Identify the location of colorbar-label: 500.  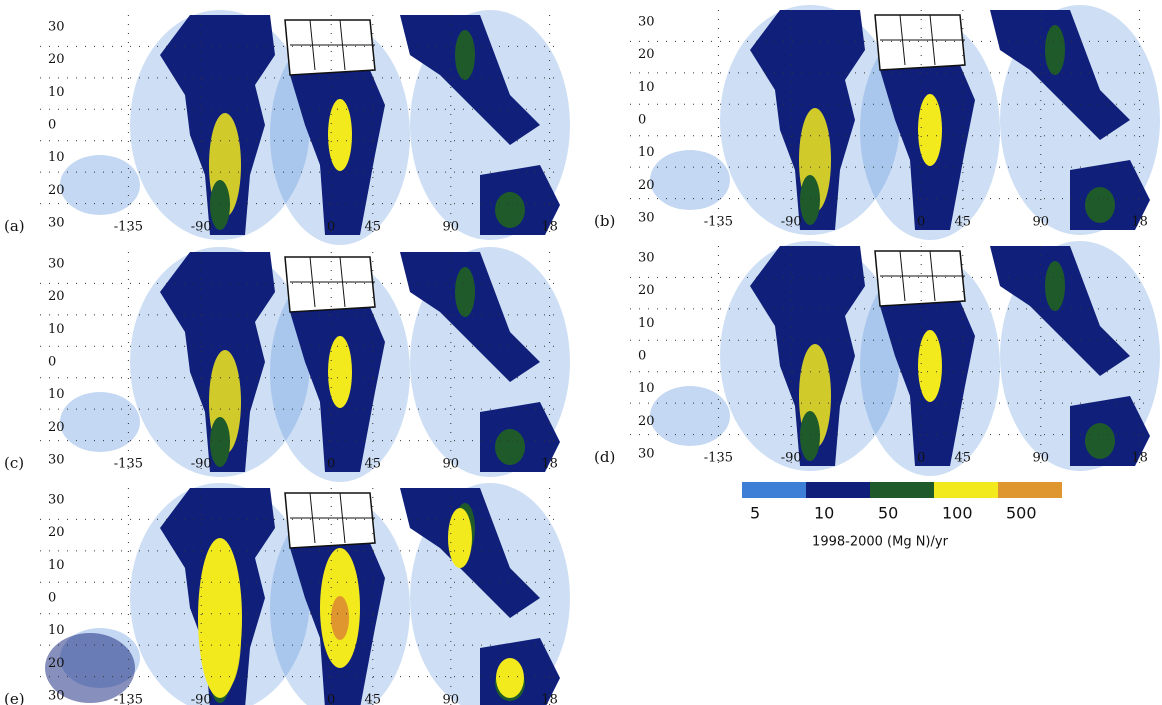
(1021, 513).